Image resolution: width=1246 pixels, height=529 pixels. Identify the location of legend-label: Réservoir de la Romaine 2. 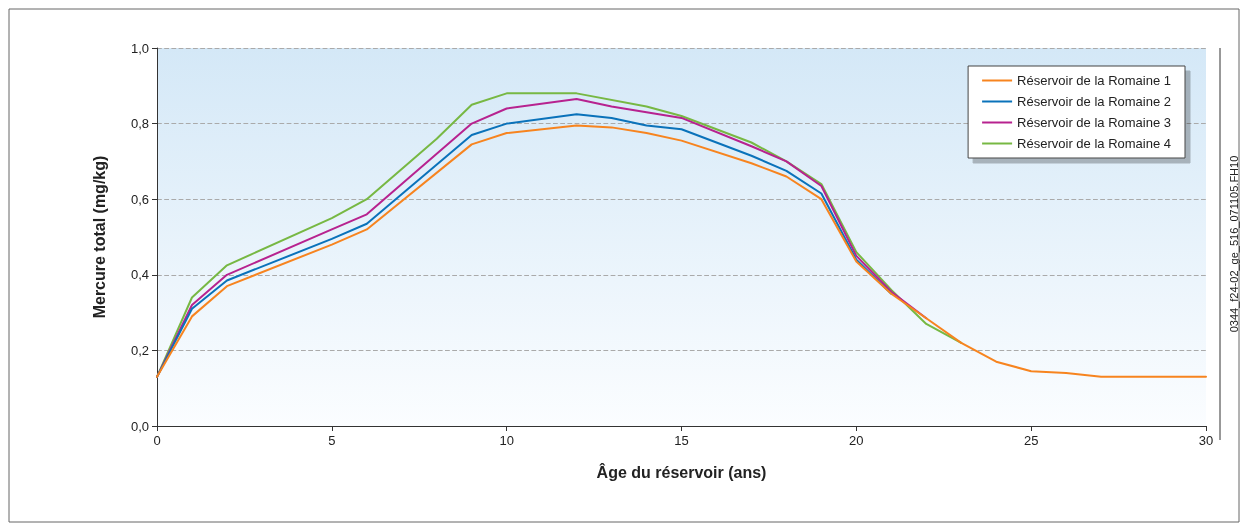
(1094, 101).